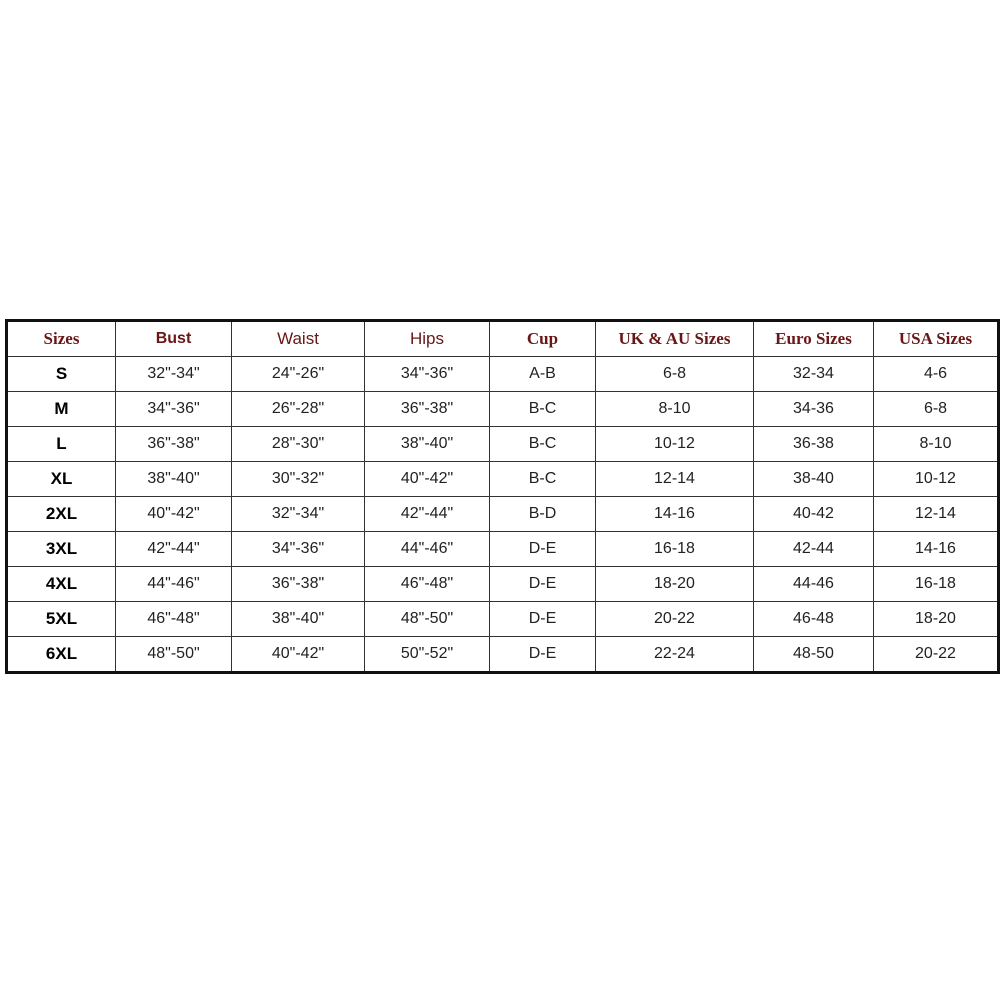 This screenshot has width=1002, height=1002. I want to click on header-cell: Euro Sizes, so click(813, 338).